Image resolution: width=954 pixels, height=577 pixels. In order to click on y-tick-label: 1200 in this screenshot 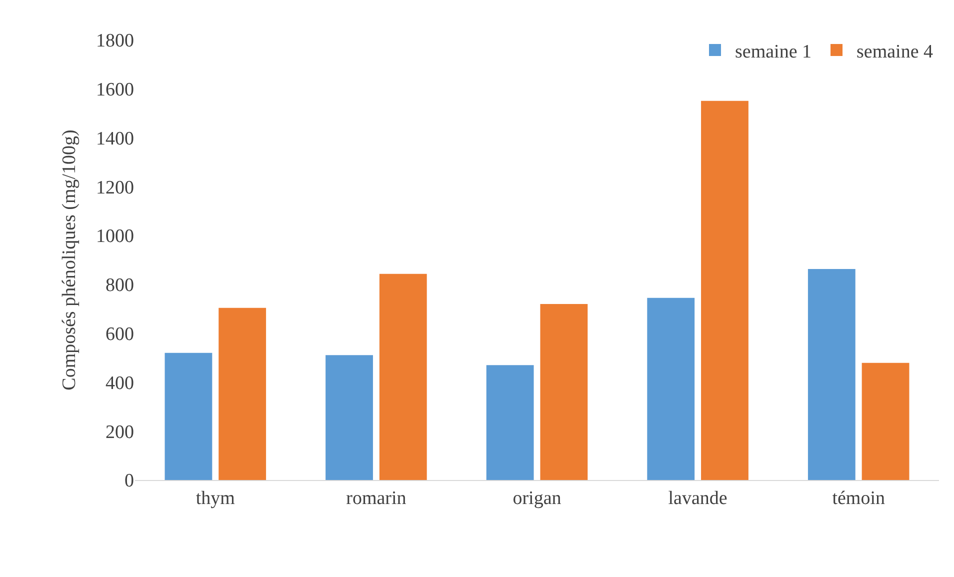, I will do `click(115, 187)`.